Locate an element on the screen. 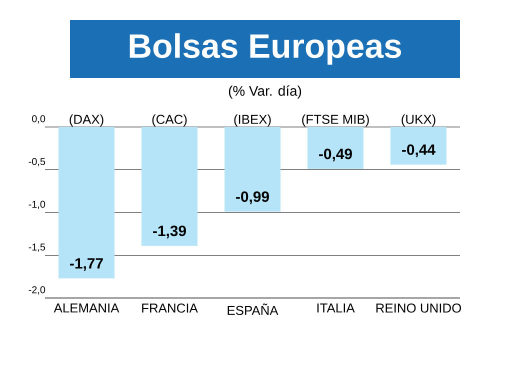  y-tick-label: -1,0 is located at coordinates (37, 204).